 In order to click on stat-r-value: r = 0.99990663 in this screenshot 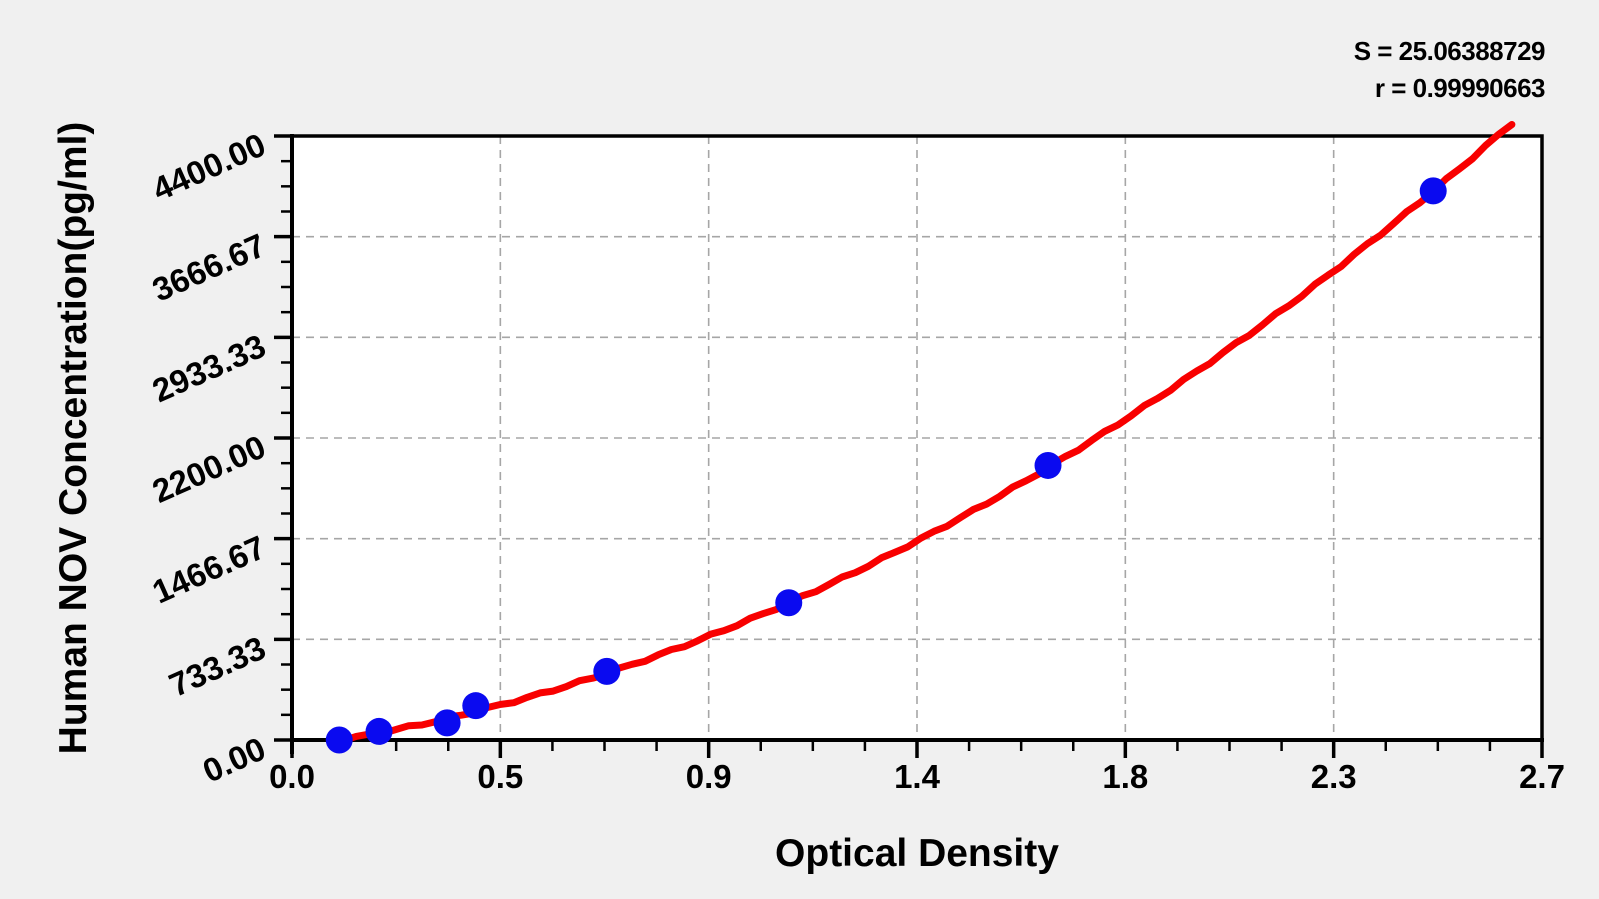, I will do `click(1460, 88)`.